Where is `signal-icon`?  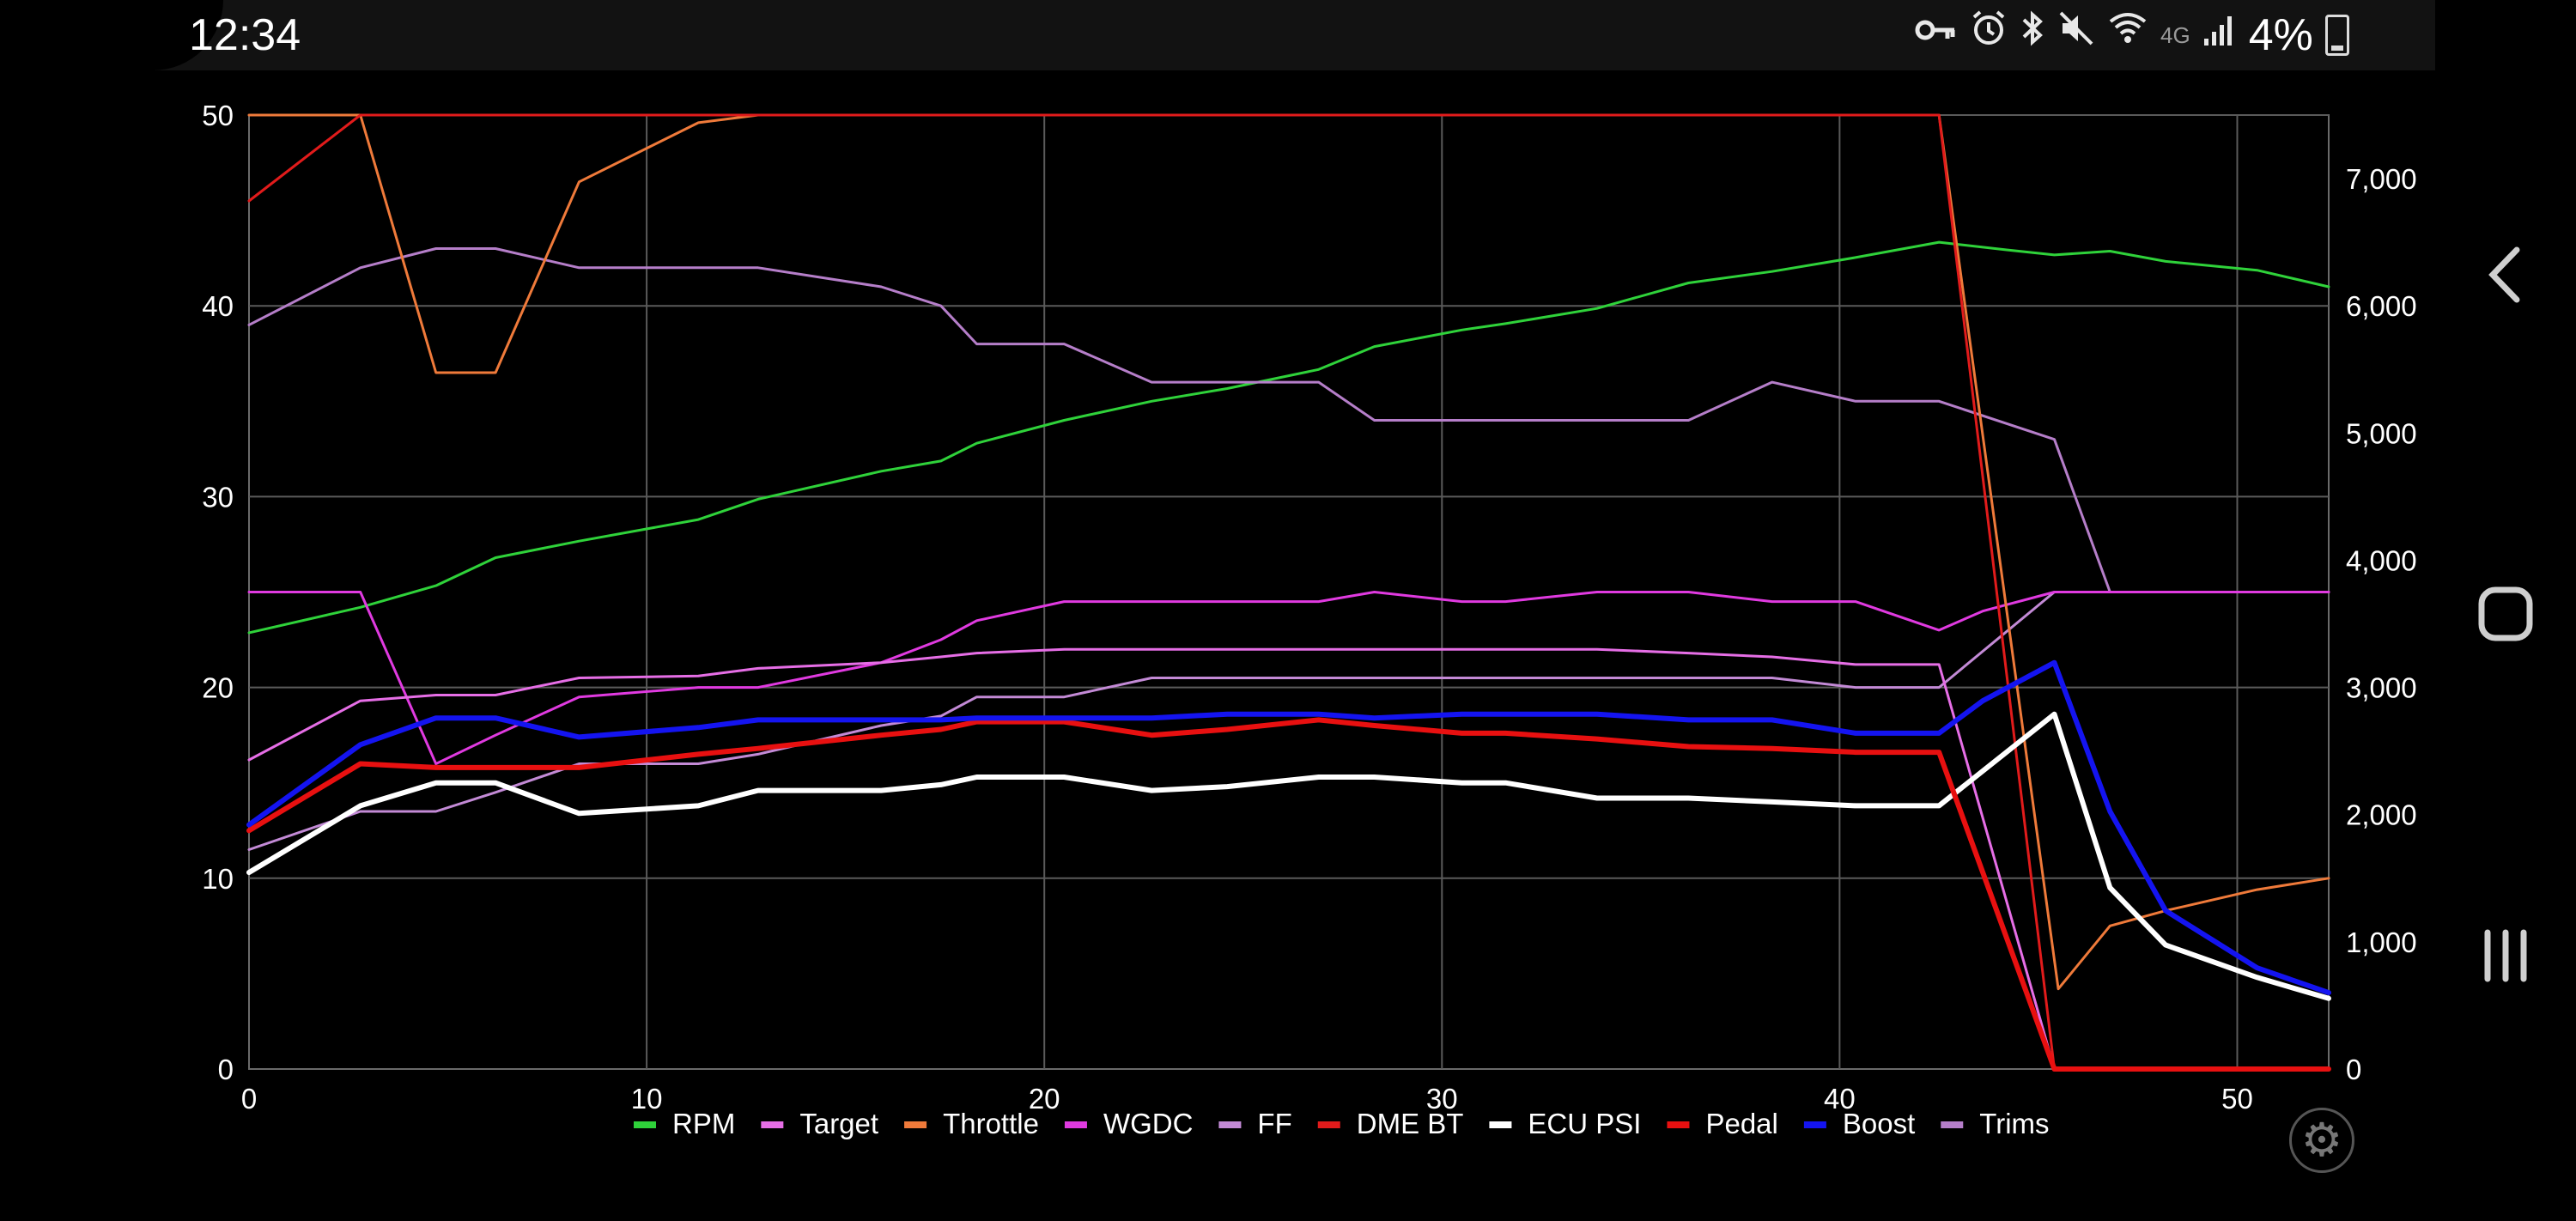
signal-icon is located at coordinates (2219, 35).